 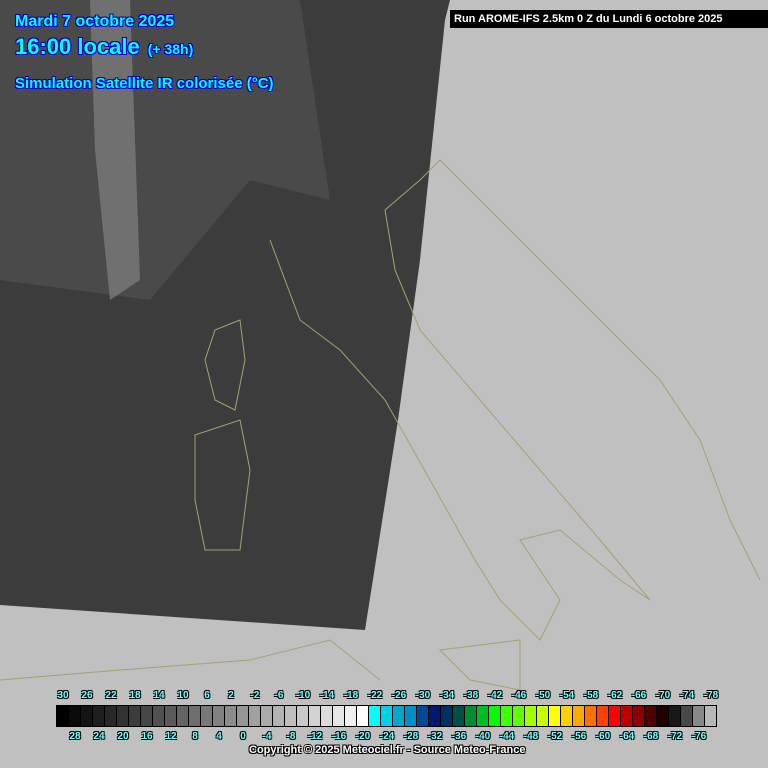 I want to click on legend-label-bottom: 4, so click(x=219, y=736).